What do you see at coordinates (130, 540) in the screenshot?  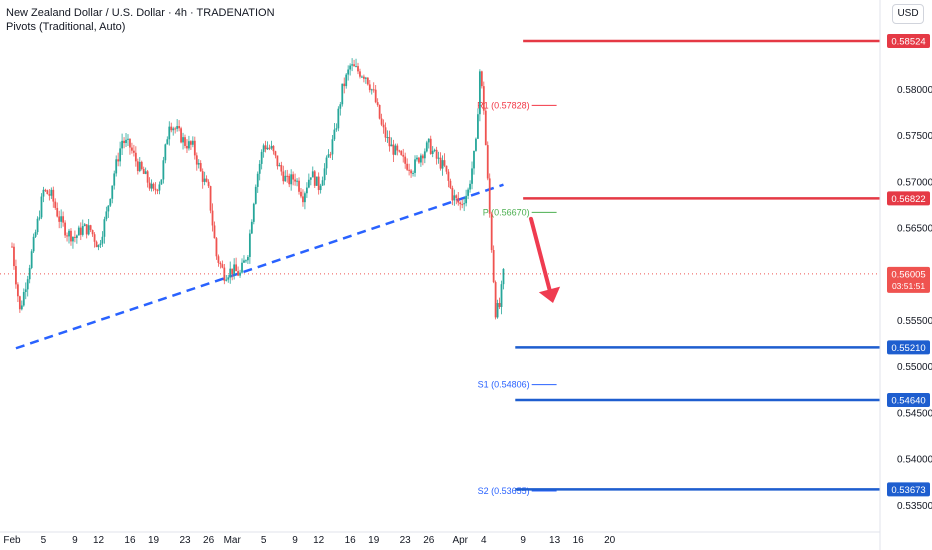 I see `x-tick-label: 16` at bounding box center [130, 540].